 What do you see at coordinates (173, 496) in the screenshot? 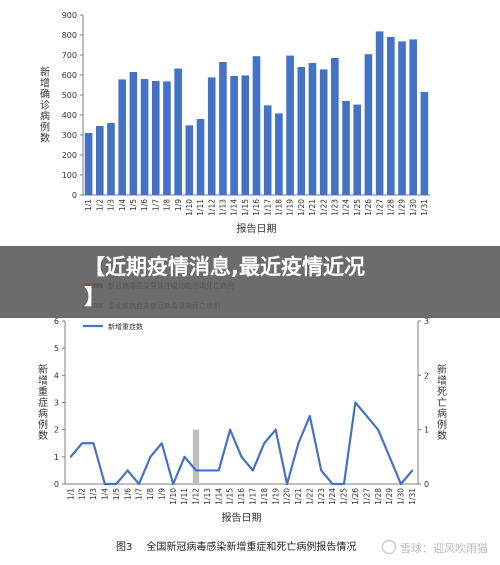
I see `x-tick-label: 1/10` at bounding box center [173, 496].